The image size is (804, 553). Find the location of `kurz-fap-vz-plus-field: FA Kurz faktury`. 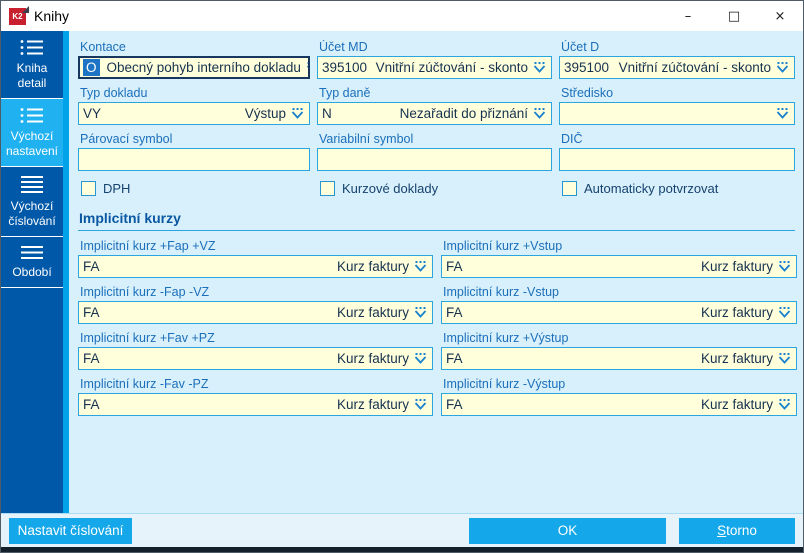

kurz-fap-vz-plus-field: FA Kurz faktury is located at coordinates (255, 266).